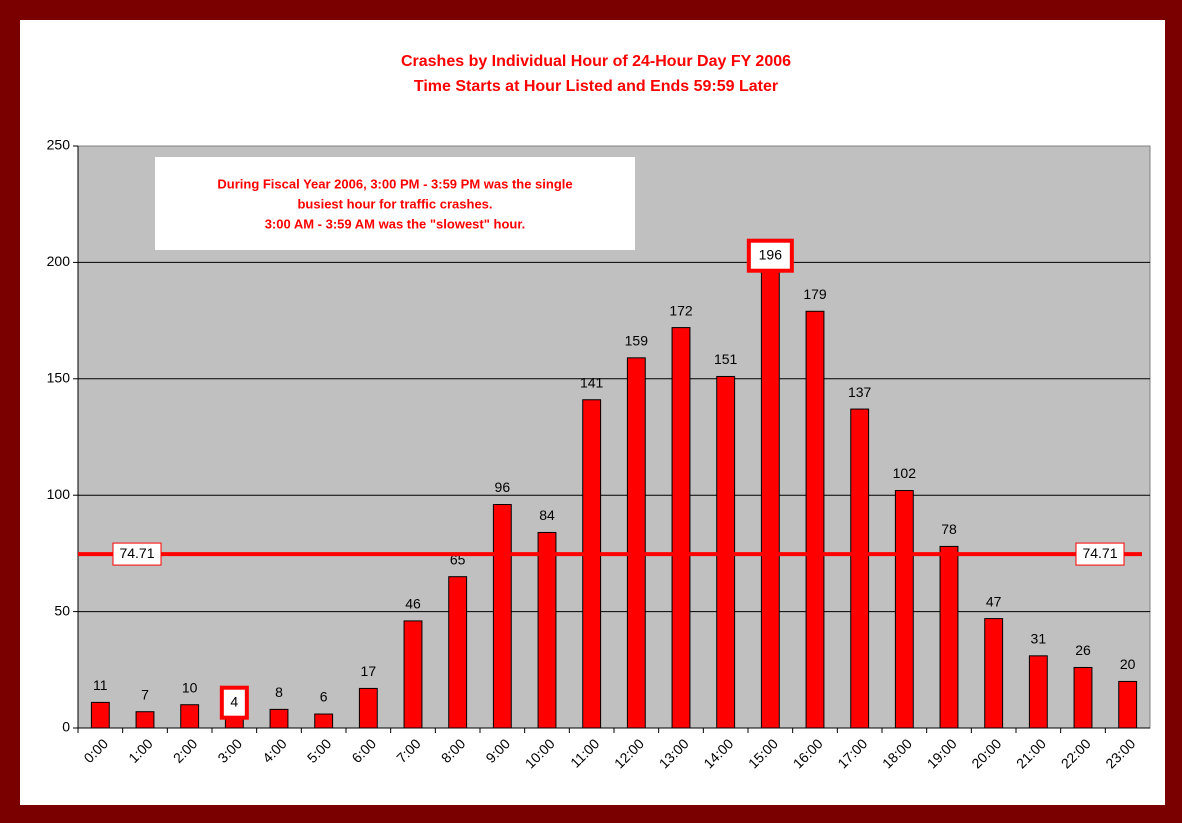 Image resolution: width=1182 pixels, height=823 pixels. Describe the element at coordinates (59, 145) in the screenshot. I see `y-tick-label: 250` at that location.